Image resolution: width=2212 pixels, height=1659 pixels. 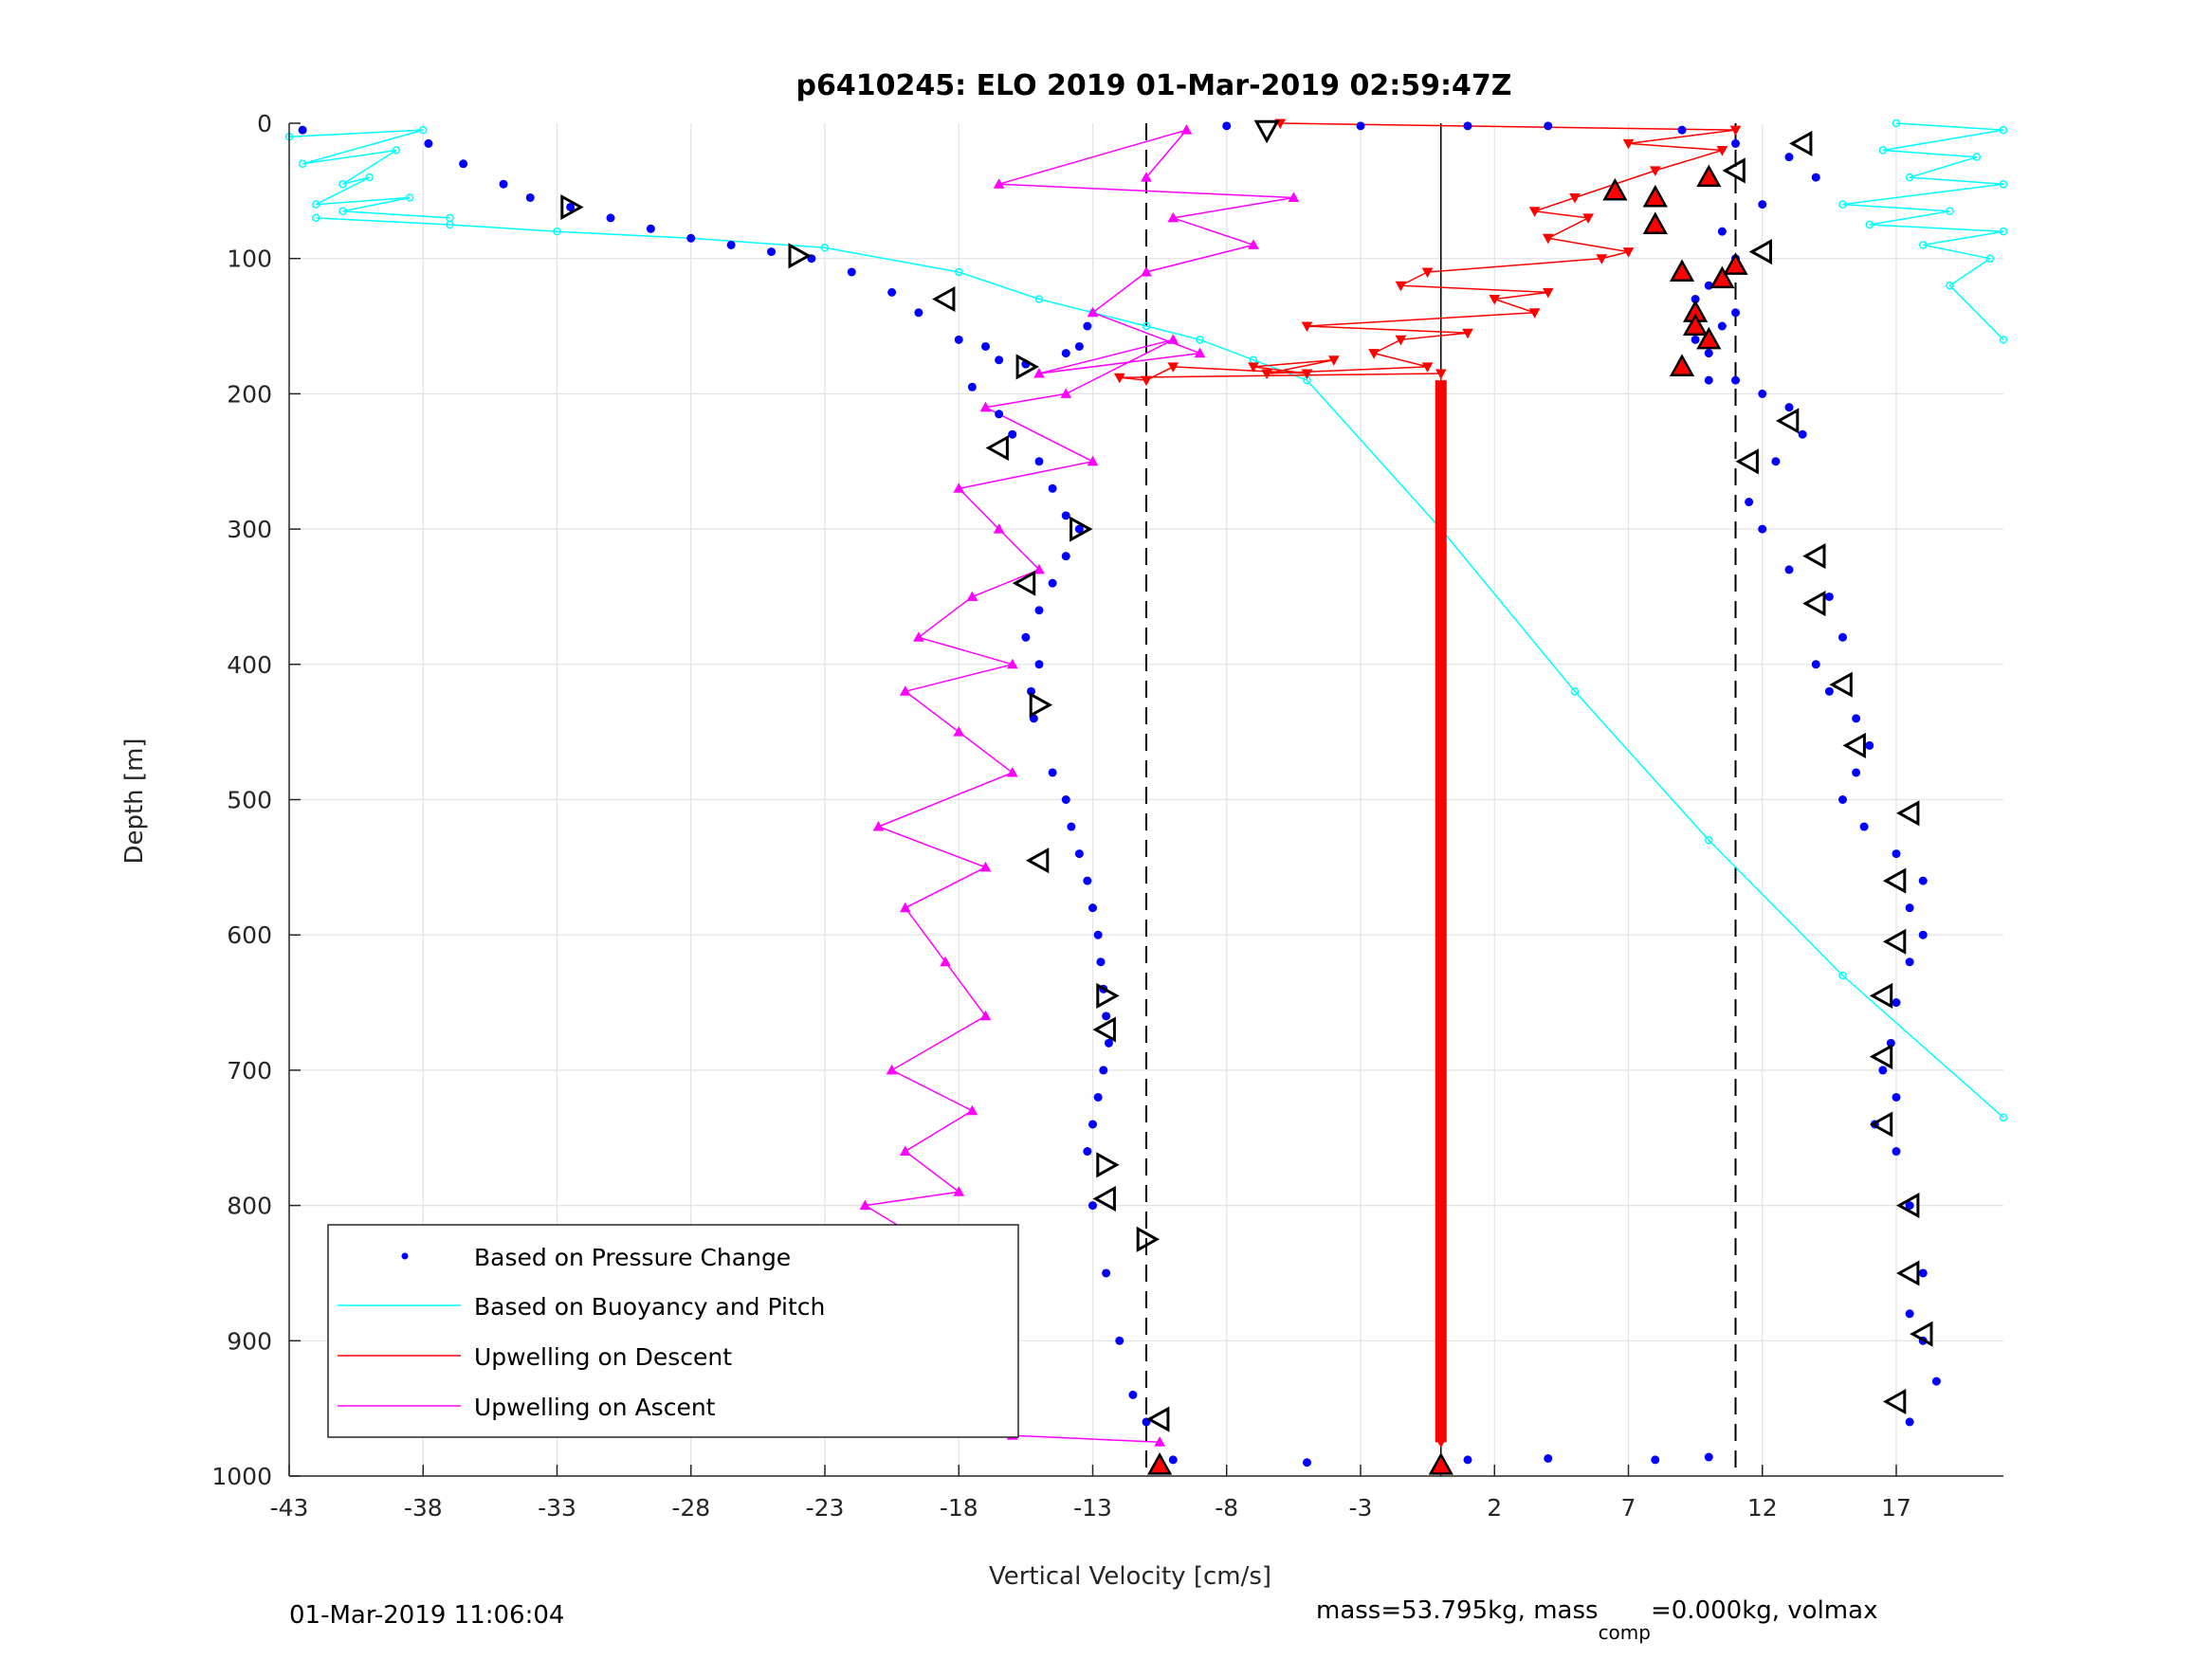 I want to click on y-tick-label: 500, so click(x=249, y=800).